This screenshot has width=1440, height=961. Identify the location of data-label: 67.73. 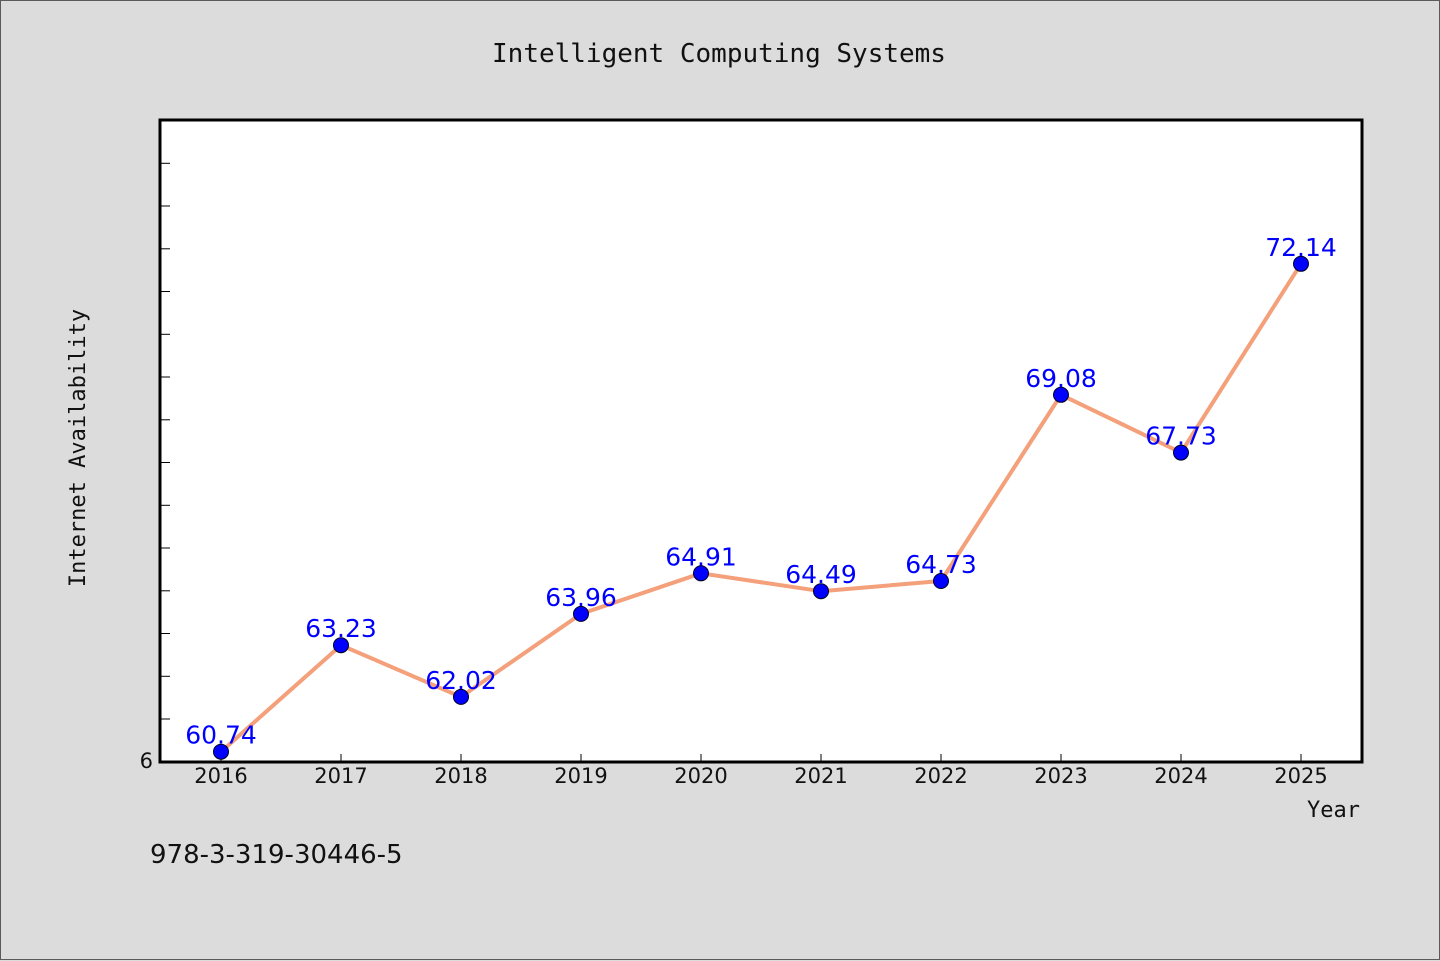
(1181, 436).